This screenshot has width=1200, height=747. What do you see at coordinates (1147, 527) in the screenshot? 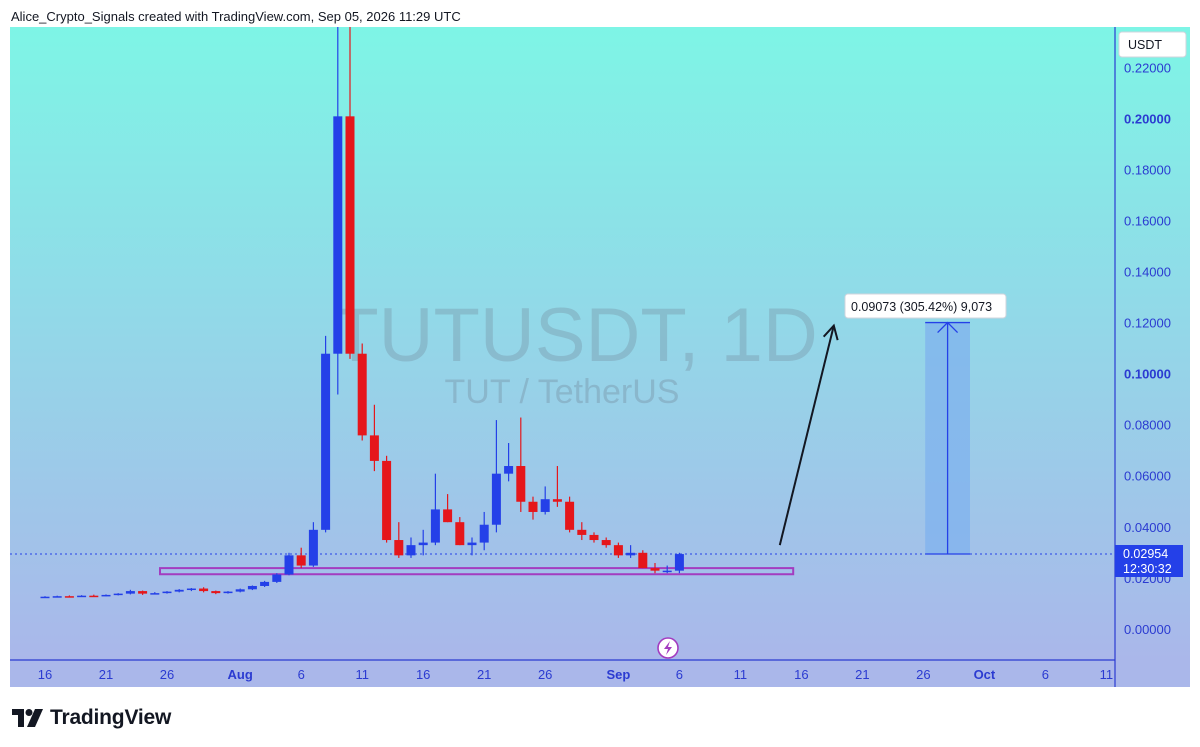
I see `price-tick-label: 0.04000` at bounding box center [1147, 527].